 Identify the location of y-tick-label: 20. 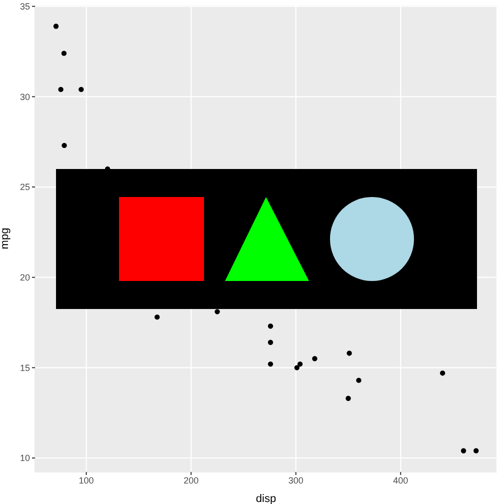
(25, 277).